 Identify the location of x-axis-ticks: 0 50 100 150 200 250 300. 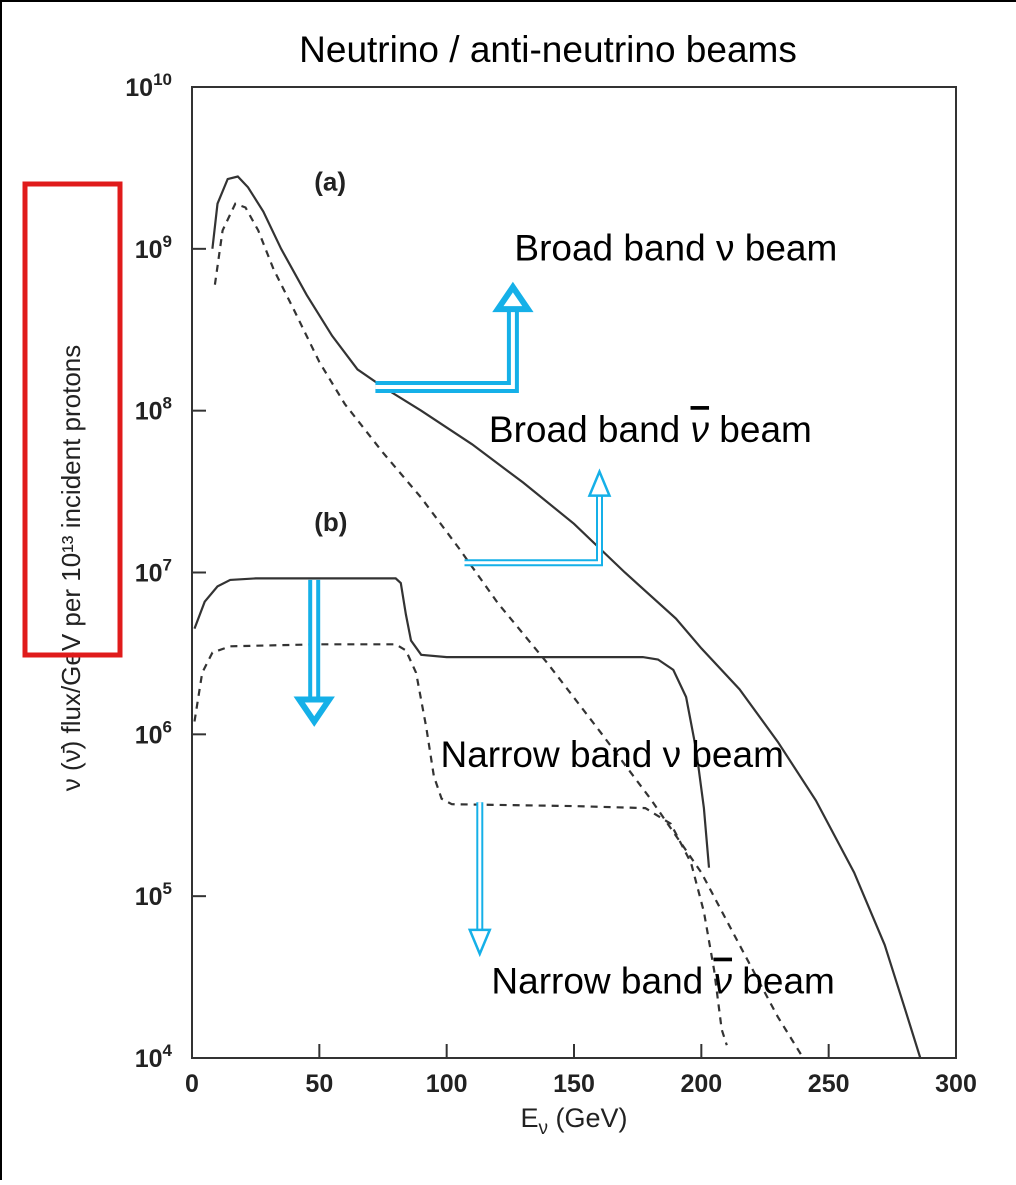
(581, 1071).